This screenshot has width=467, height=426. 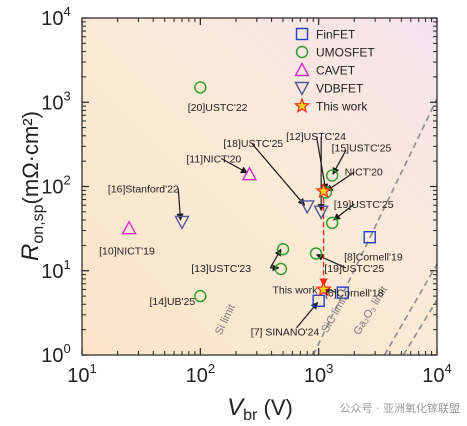 What do you see at coordinates (55, 186) in the screenshot?
I see `y-tick-label: 10²` at bounding box center [55, 186].